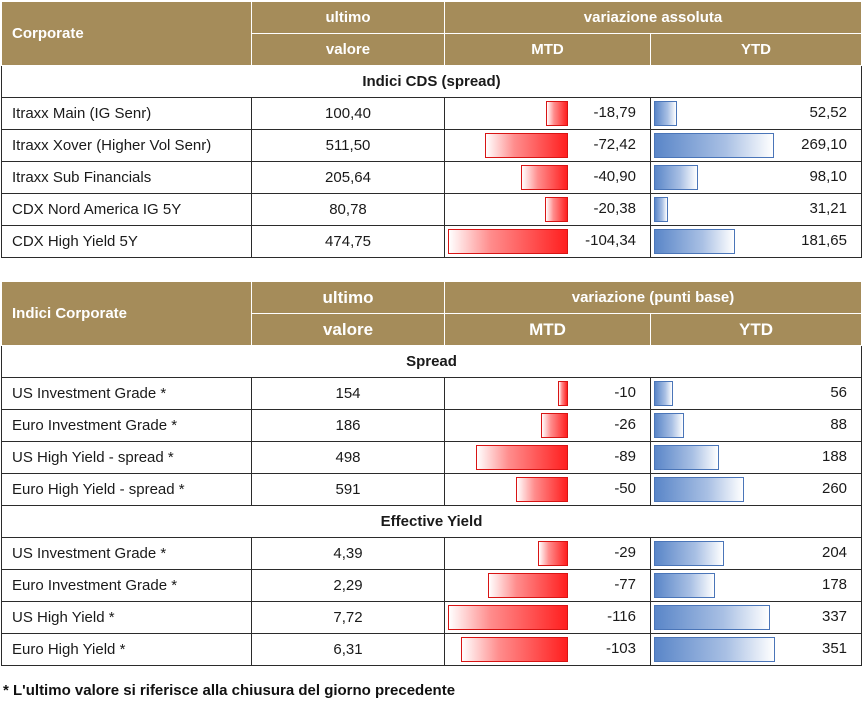  I want to click on section-title: Indici CDS (spread), so click(431, 81).